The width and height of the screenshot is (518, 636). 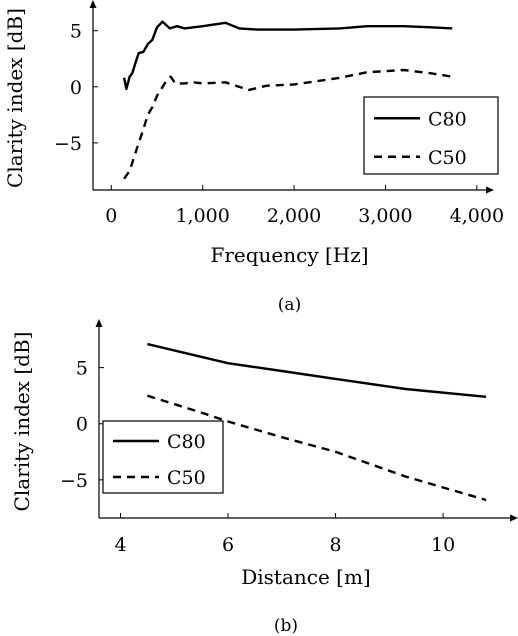 What do you see at coordinates (443, 545) in the screenshot?
I see `x-tick-label: 10` at bounding box center [443, 545].